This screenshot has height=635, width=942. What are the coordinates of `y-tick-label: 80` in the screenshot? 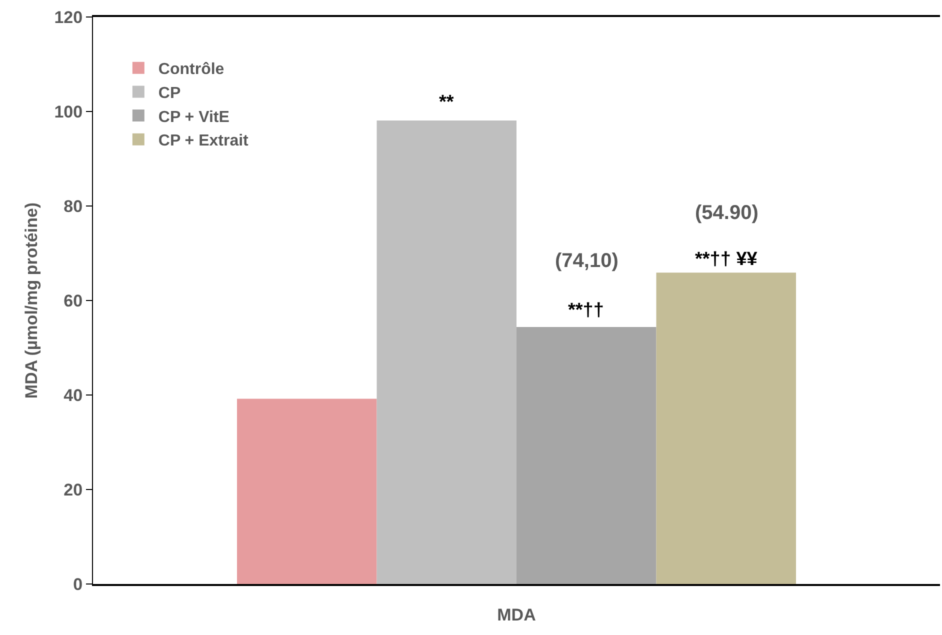 It's located at (73, 206).